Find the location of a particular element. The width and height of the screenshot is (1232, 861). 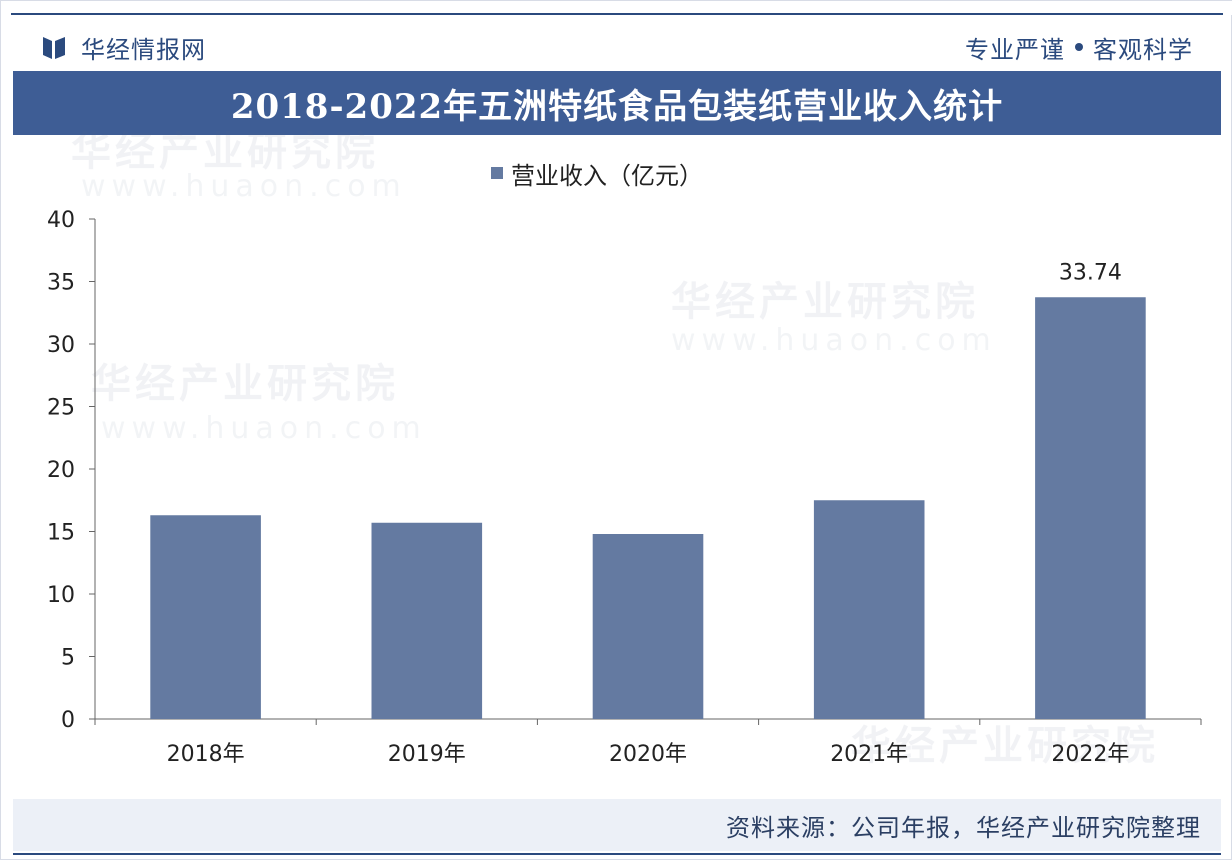

y-tick-label: 35 is located at coordinates (61, 283).